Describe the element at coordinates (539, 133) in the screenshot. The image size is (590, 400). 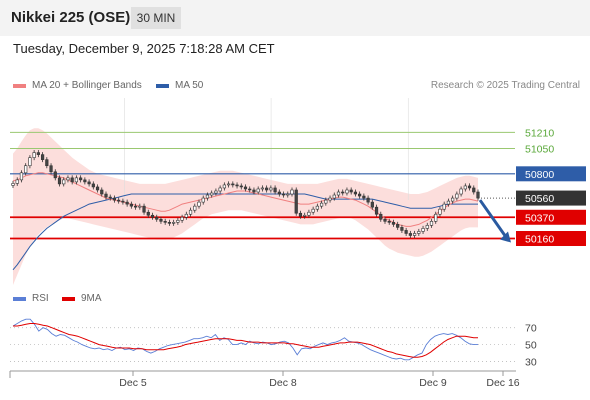
I see `level-label-51210: 51210` at that location.